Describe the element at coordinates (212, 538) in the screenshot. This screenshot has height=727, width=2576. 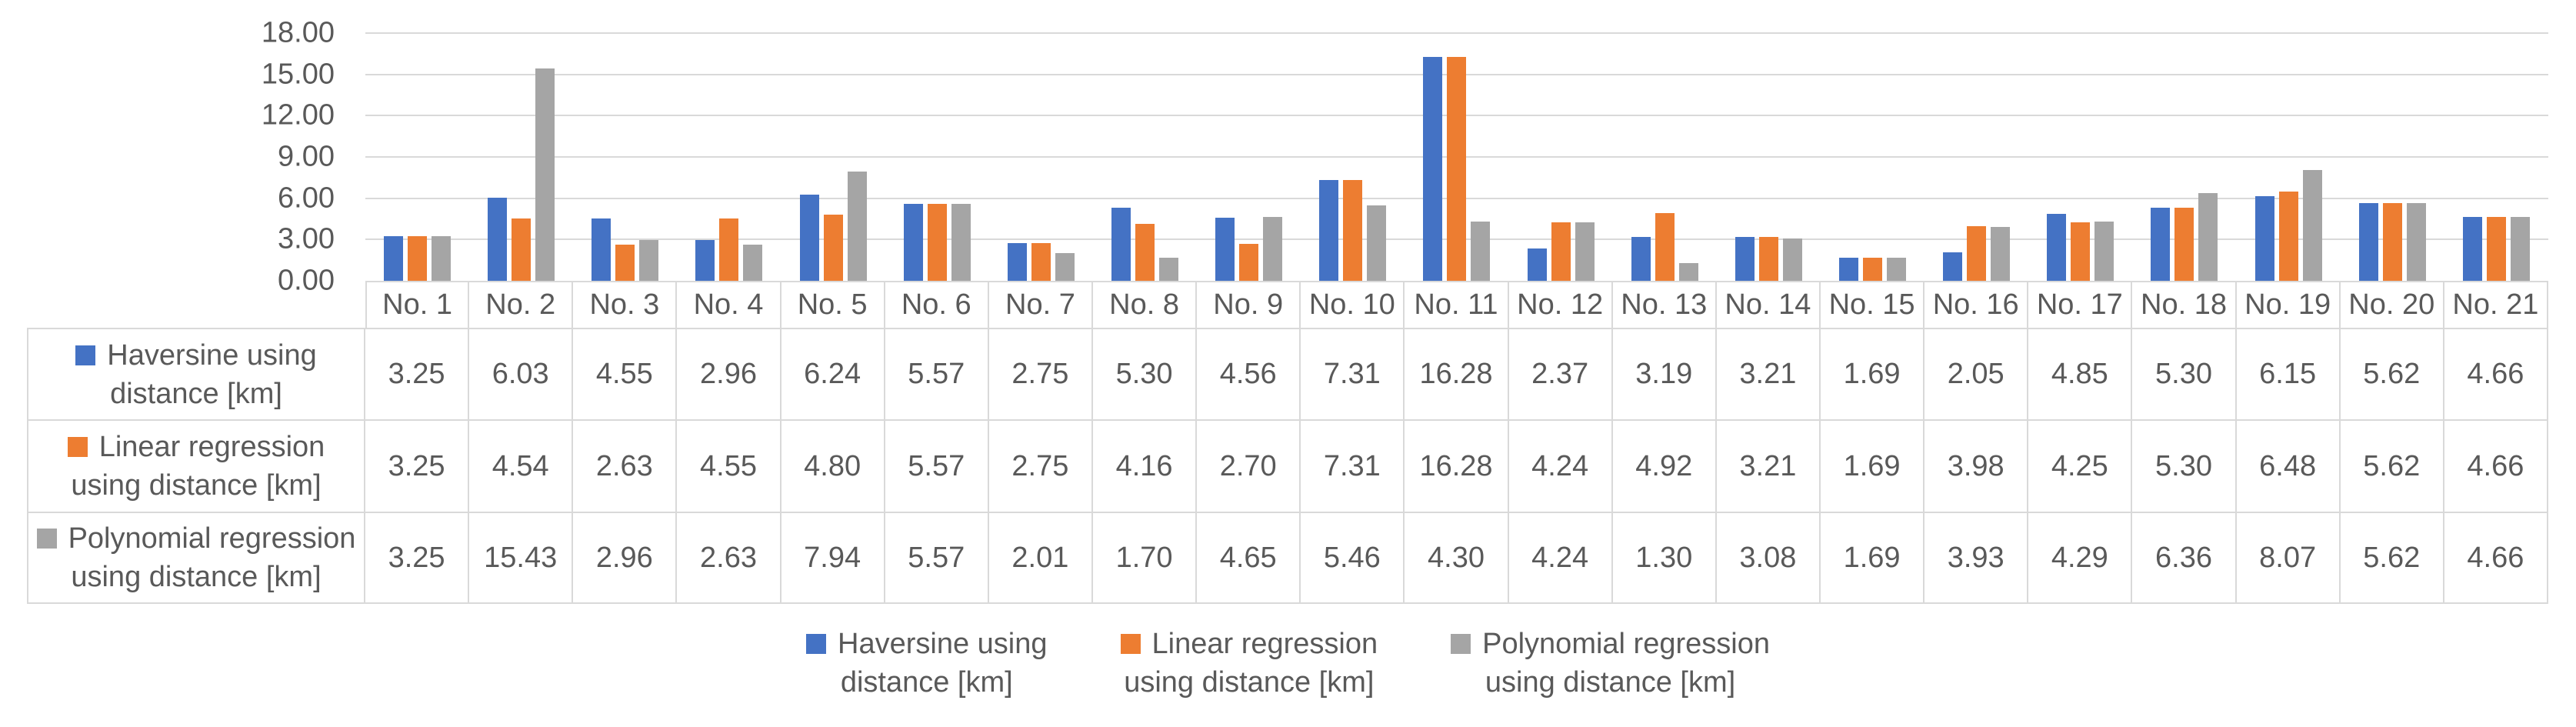
I see `series-label-text: Polynomial regression` at that location.